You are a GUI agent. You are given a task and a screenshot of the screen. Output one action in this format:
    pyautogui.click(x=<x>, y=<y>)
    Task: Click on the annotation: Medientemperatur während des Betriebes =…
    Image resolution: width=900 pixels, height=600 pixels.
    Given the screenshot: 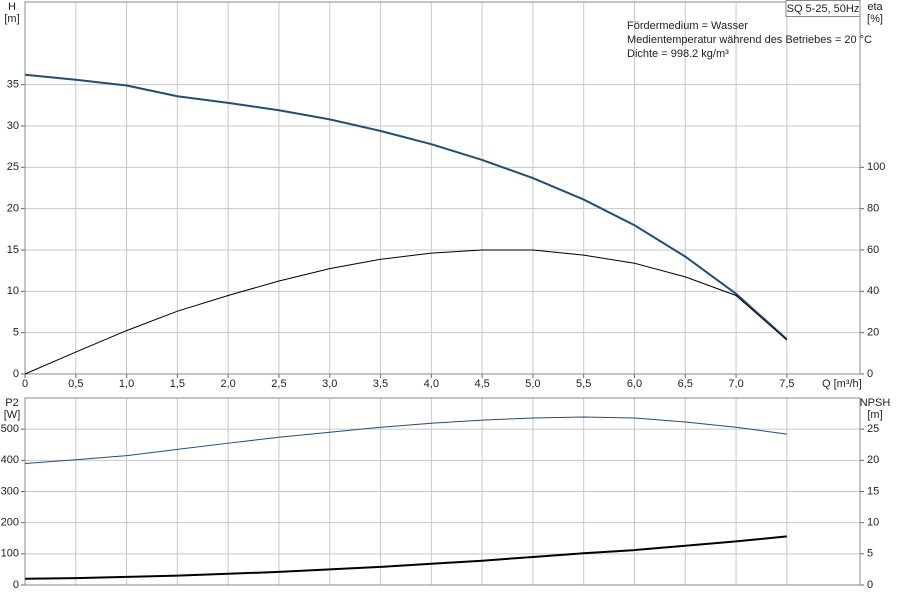 What is the action you would take?
    pyautogui.click(x=749, y=40)
    